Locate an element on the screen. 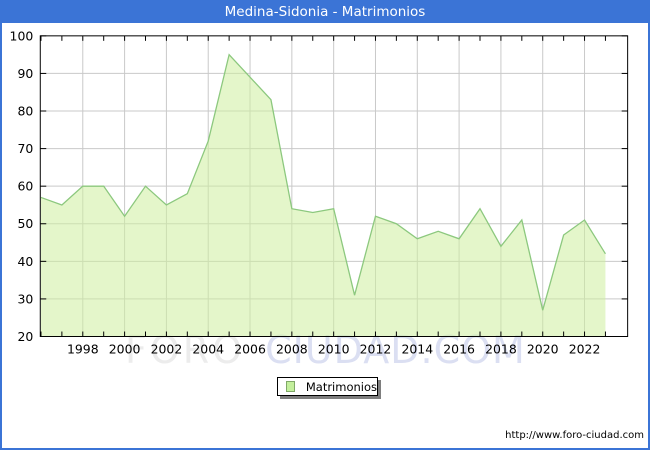 Image resolution: width=650 pixels, height=450 pixels. svg-text: 2018 is located at coordinates (501, 348).